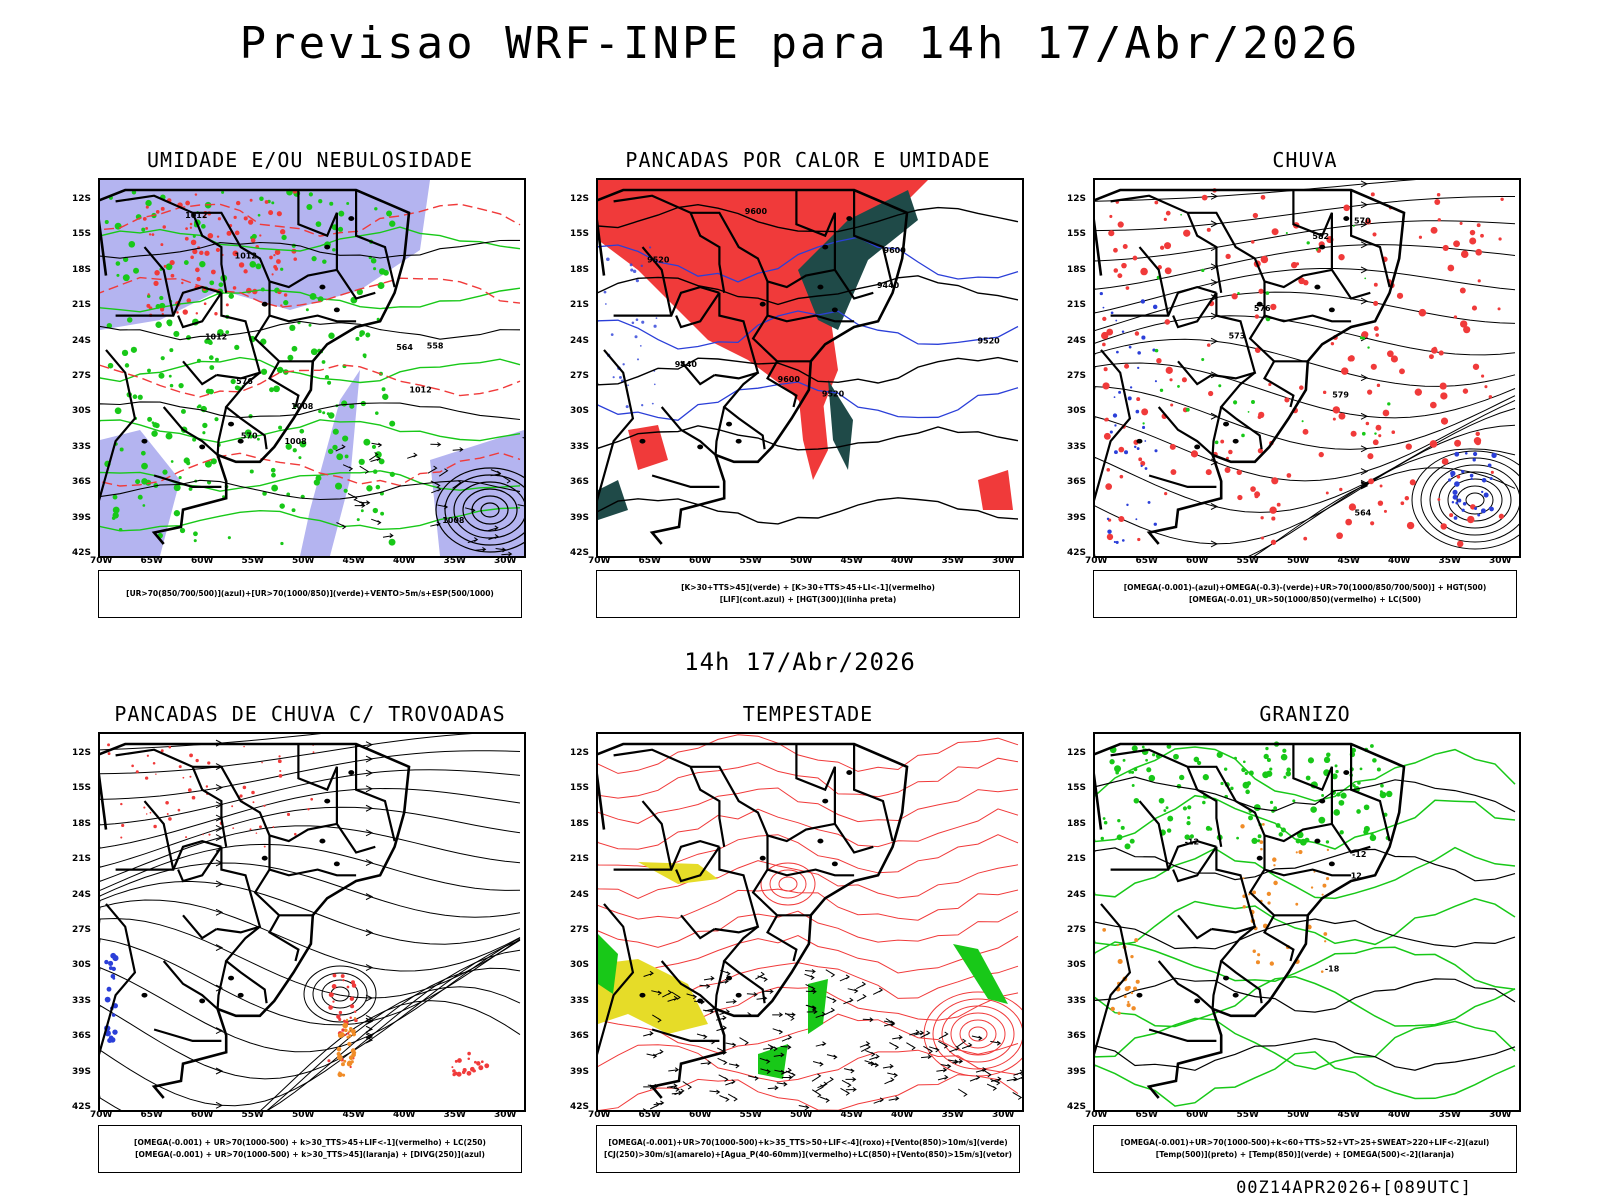 The height and width of the screenshot is (1200, 1600). What do you see at coordinates (580, 1036) in the screenshot?
I see `latitude-tick-label: 36S` at bounding box center [580, 1036].